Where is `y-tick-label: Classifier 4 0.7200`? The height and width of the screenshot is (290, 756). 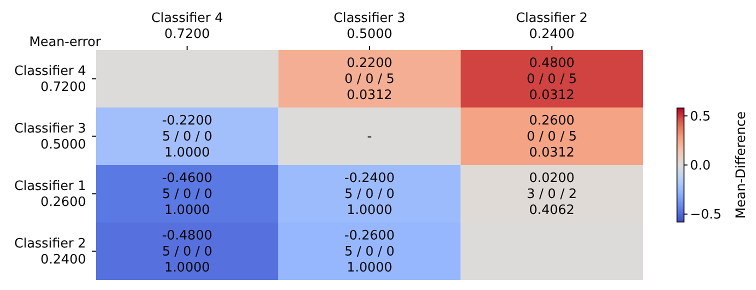
y-tick-label: Classifier 4 0.7200 is located at coordinates (50, 79).